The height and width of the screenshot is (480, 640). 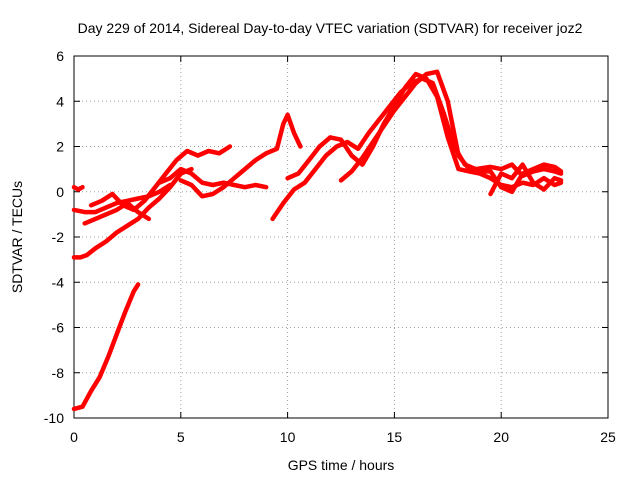 I want to click on x-axis-label: GPS time / hours, so click(x=341, y=465).